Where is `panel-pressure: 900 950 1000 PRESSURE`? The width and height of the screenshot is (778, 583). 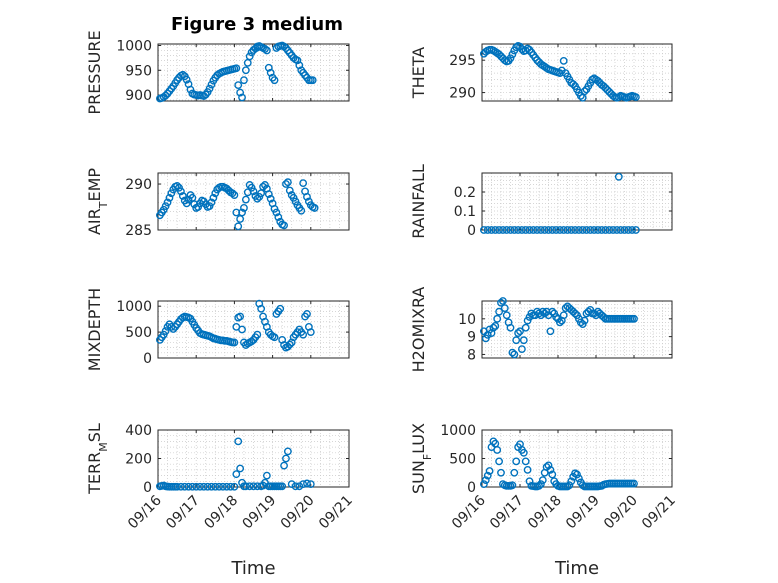 panel-pressure: 900 950 1000 PRESSURE is located at coordinates (217, 72).